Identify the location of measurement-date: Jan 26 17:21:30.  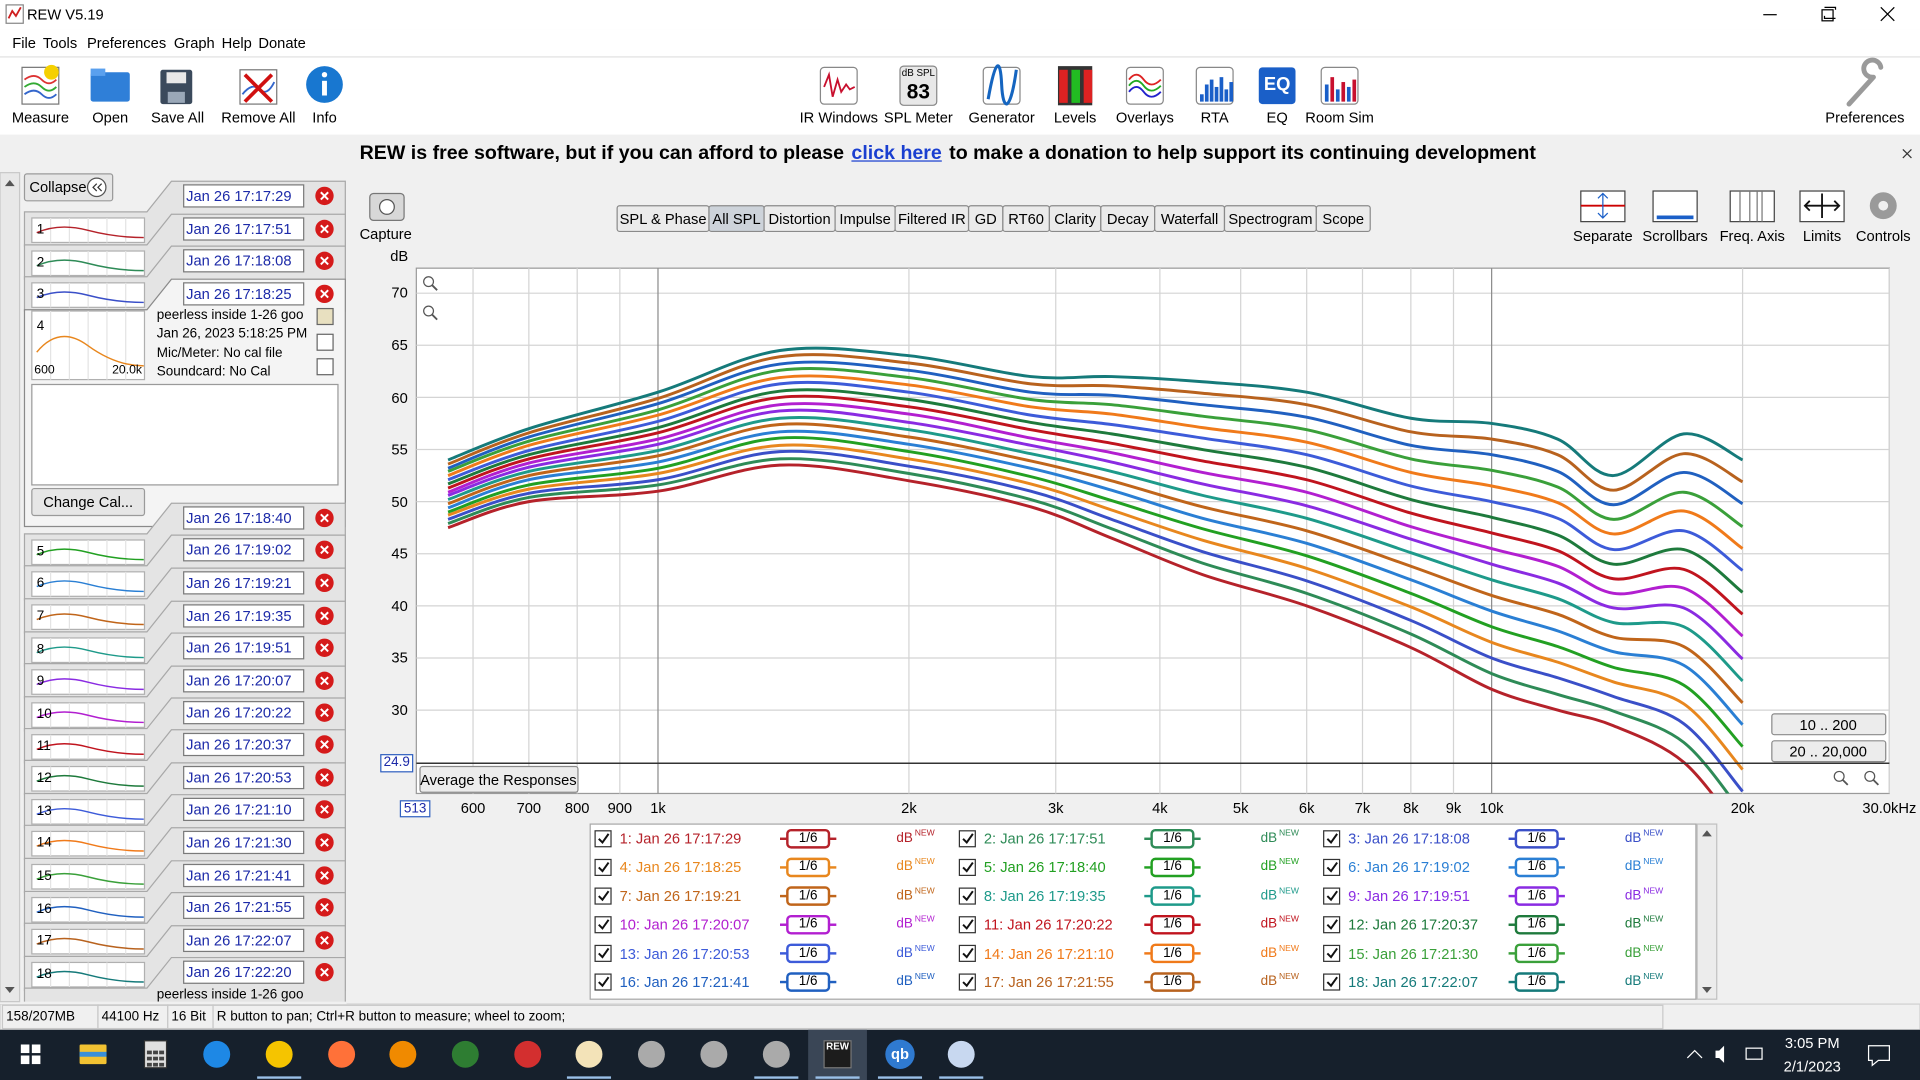
(239, 842).